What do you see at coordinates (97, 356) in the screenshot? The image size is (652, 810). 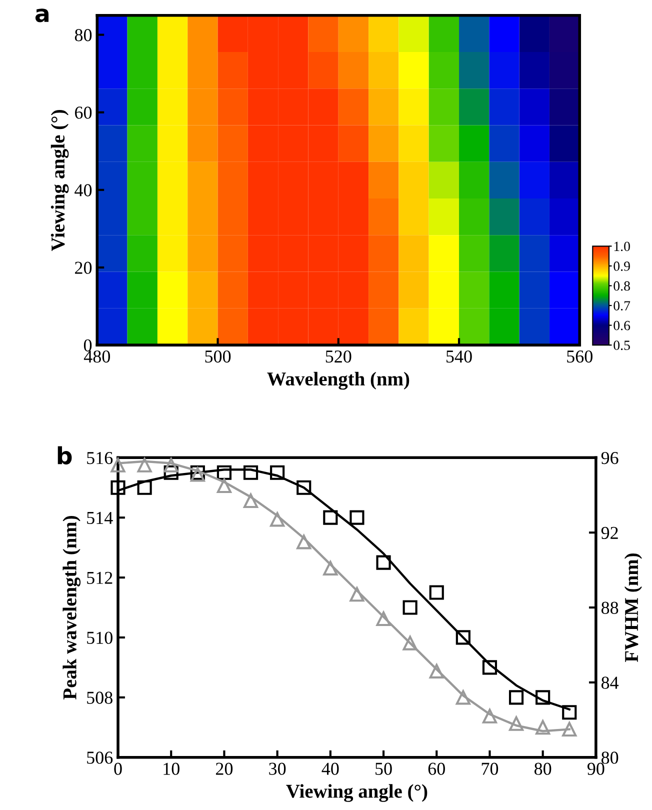 I see `x-tick-label: 480` at bounding box center [97, 356].